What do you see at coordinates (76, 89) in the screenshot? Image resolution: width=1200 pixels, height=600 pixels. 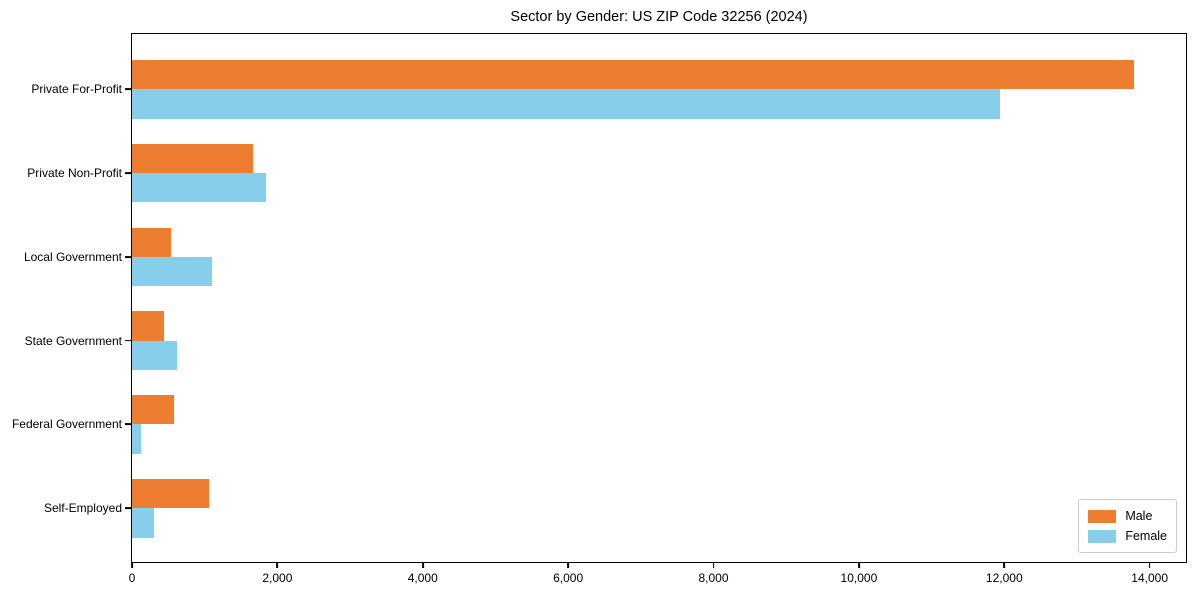 I see `y-axis-label-0: Private For-Profit` at bounding box center [76, 89].